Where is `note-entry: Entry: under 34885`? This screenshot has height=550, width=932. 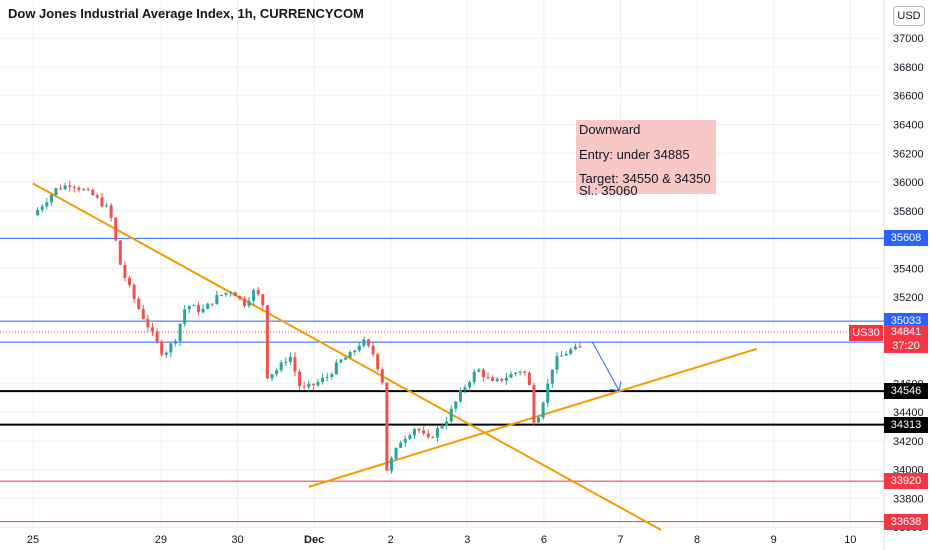
note-entry: Entry: under 34885 is located at coordinates (634, 154).